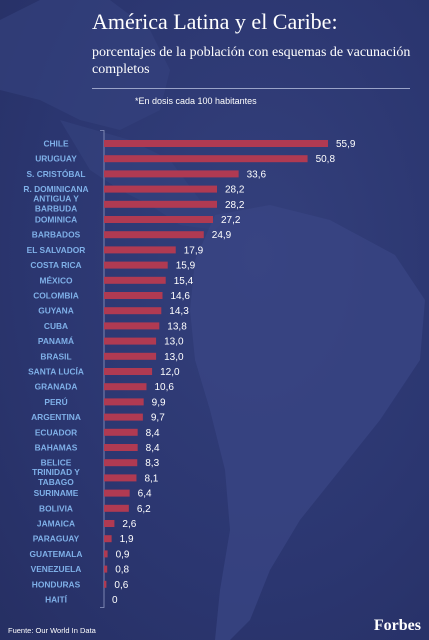 The width and height of the screenshot is (429, 640). Describe the element at coordinates (55, 173) in the screenshot. I see `category-label: S. CRISTÓBAL` at that location.